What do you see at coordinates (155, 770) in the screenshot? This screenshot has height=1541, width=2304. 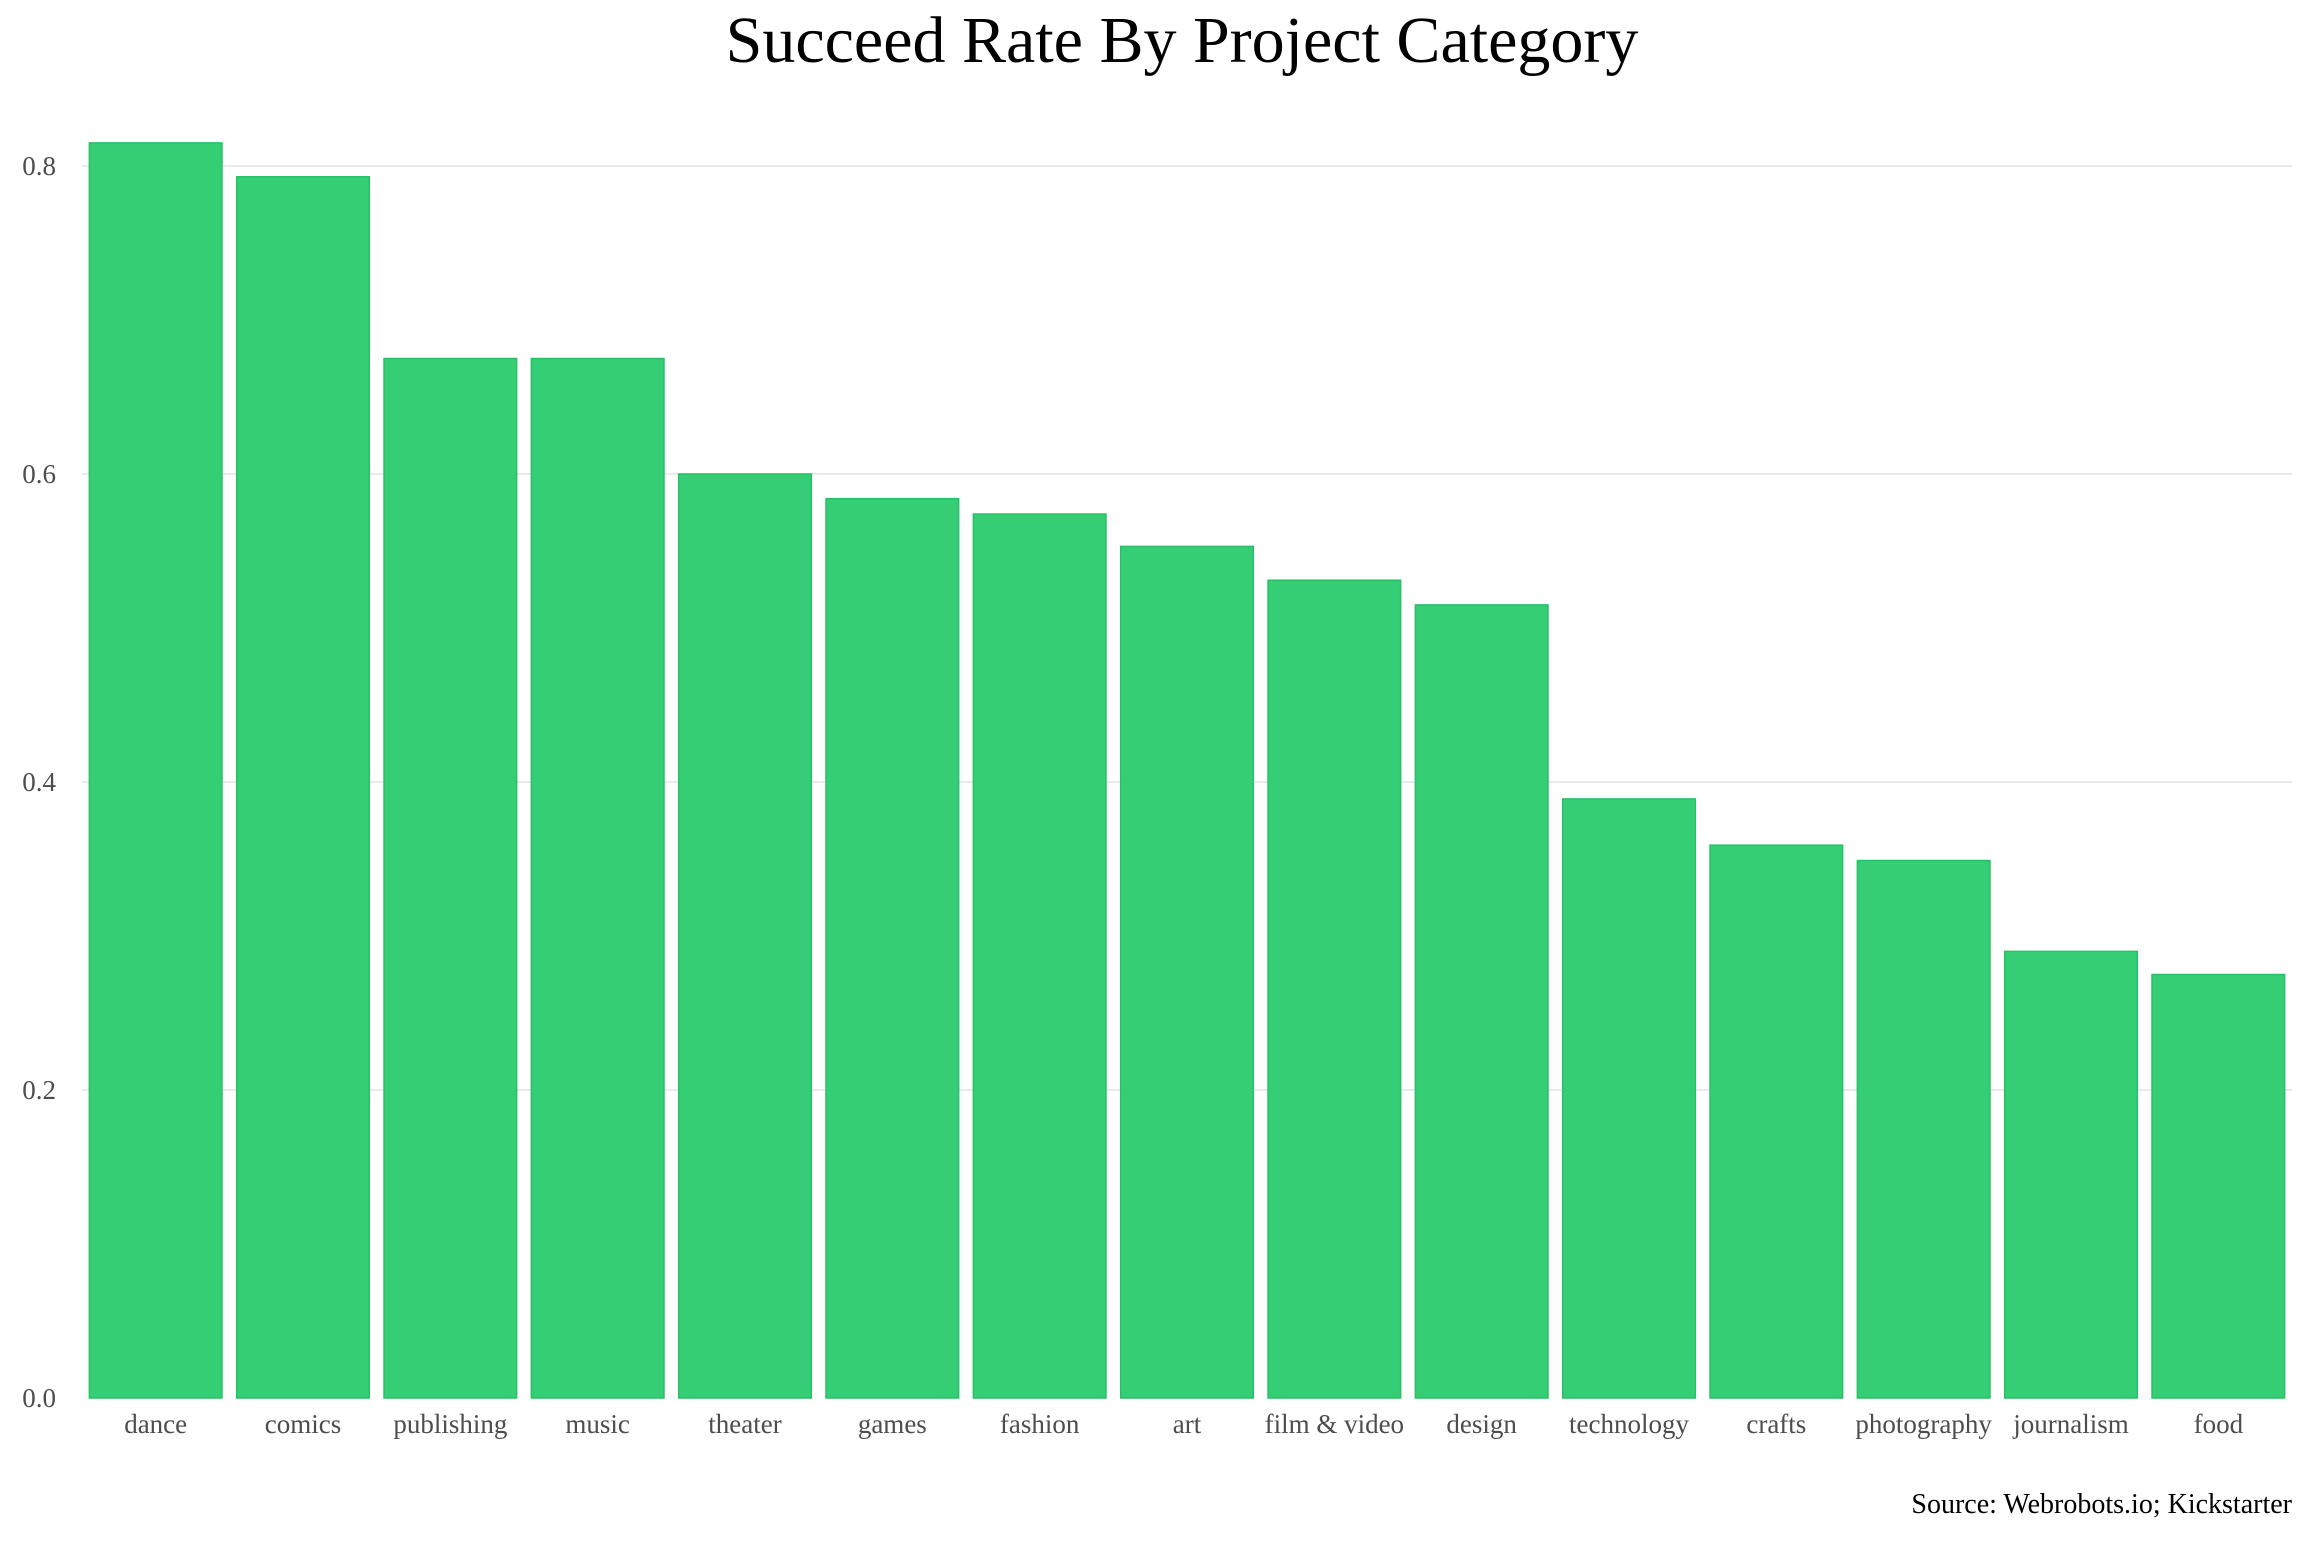 I see `bar-dance` at bounding box center [155, 770].